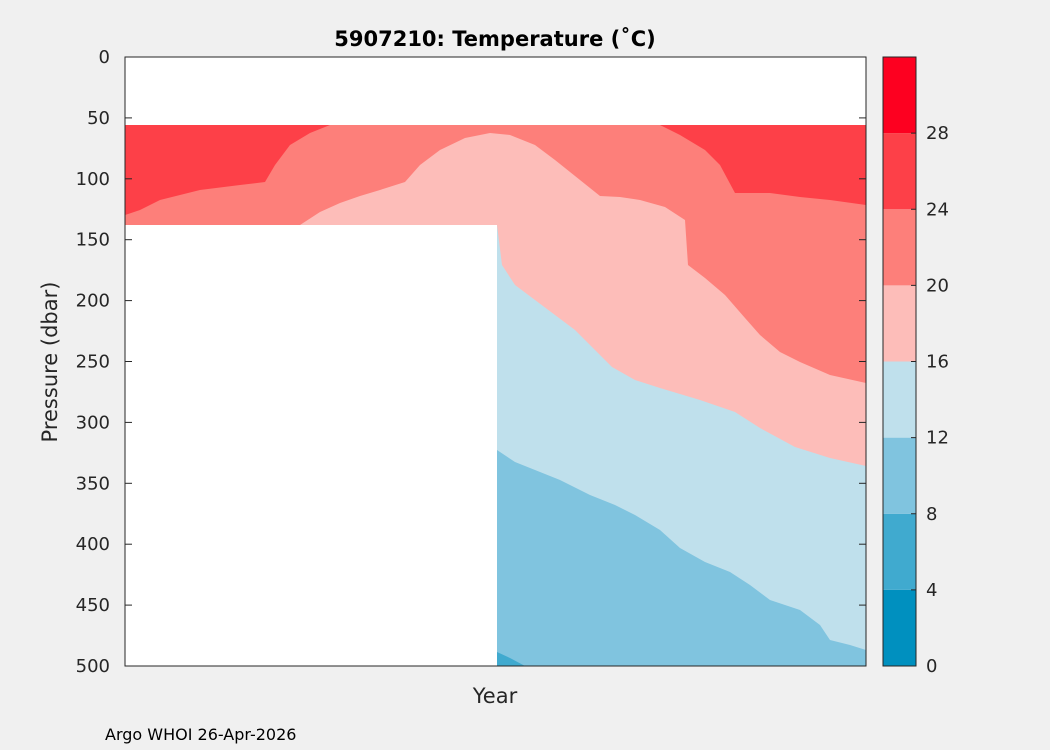 The width and height of the screenshot is (1050, 750). Describe the element at coordinates (494, 39) in the screenshot. I see `chart-title: 5907210: Temperature (˚C)` at that location.